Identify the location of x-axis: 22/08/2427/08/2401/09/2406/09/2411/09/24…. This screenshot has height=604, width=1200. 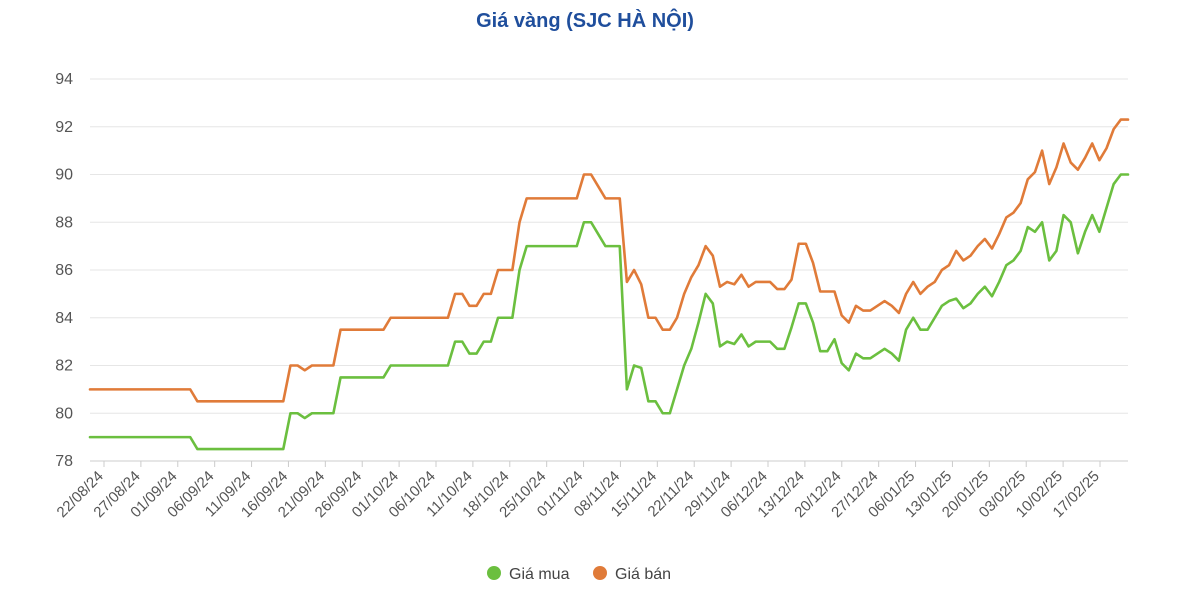
(591, 490).